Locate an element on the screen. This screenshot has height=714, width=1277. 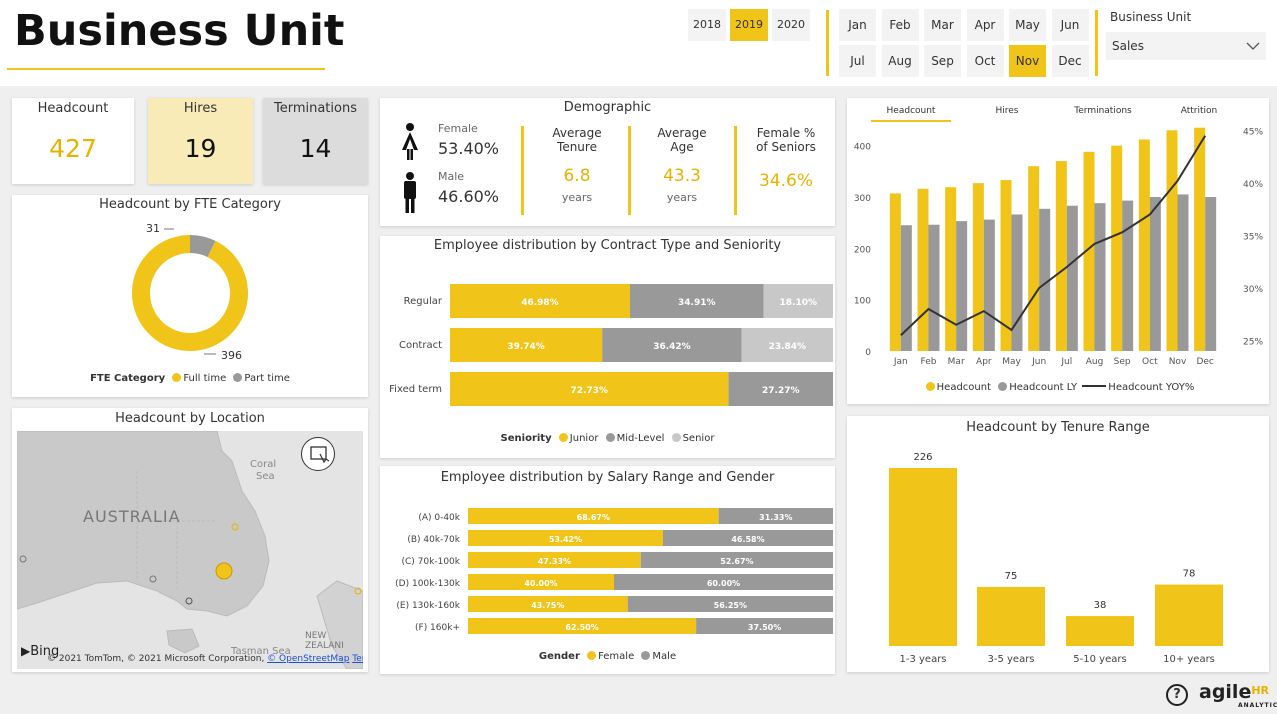
salary-male-bar is located at coordinates (730, 604).